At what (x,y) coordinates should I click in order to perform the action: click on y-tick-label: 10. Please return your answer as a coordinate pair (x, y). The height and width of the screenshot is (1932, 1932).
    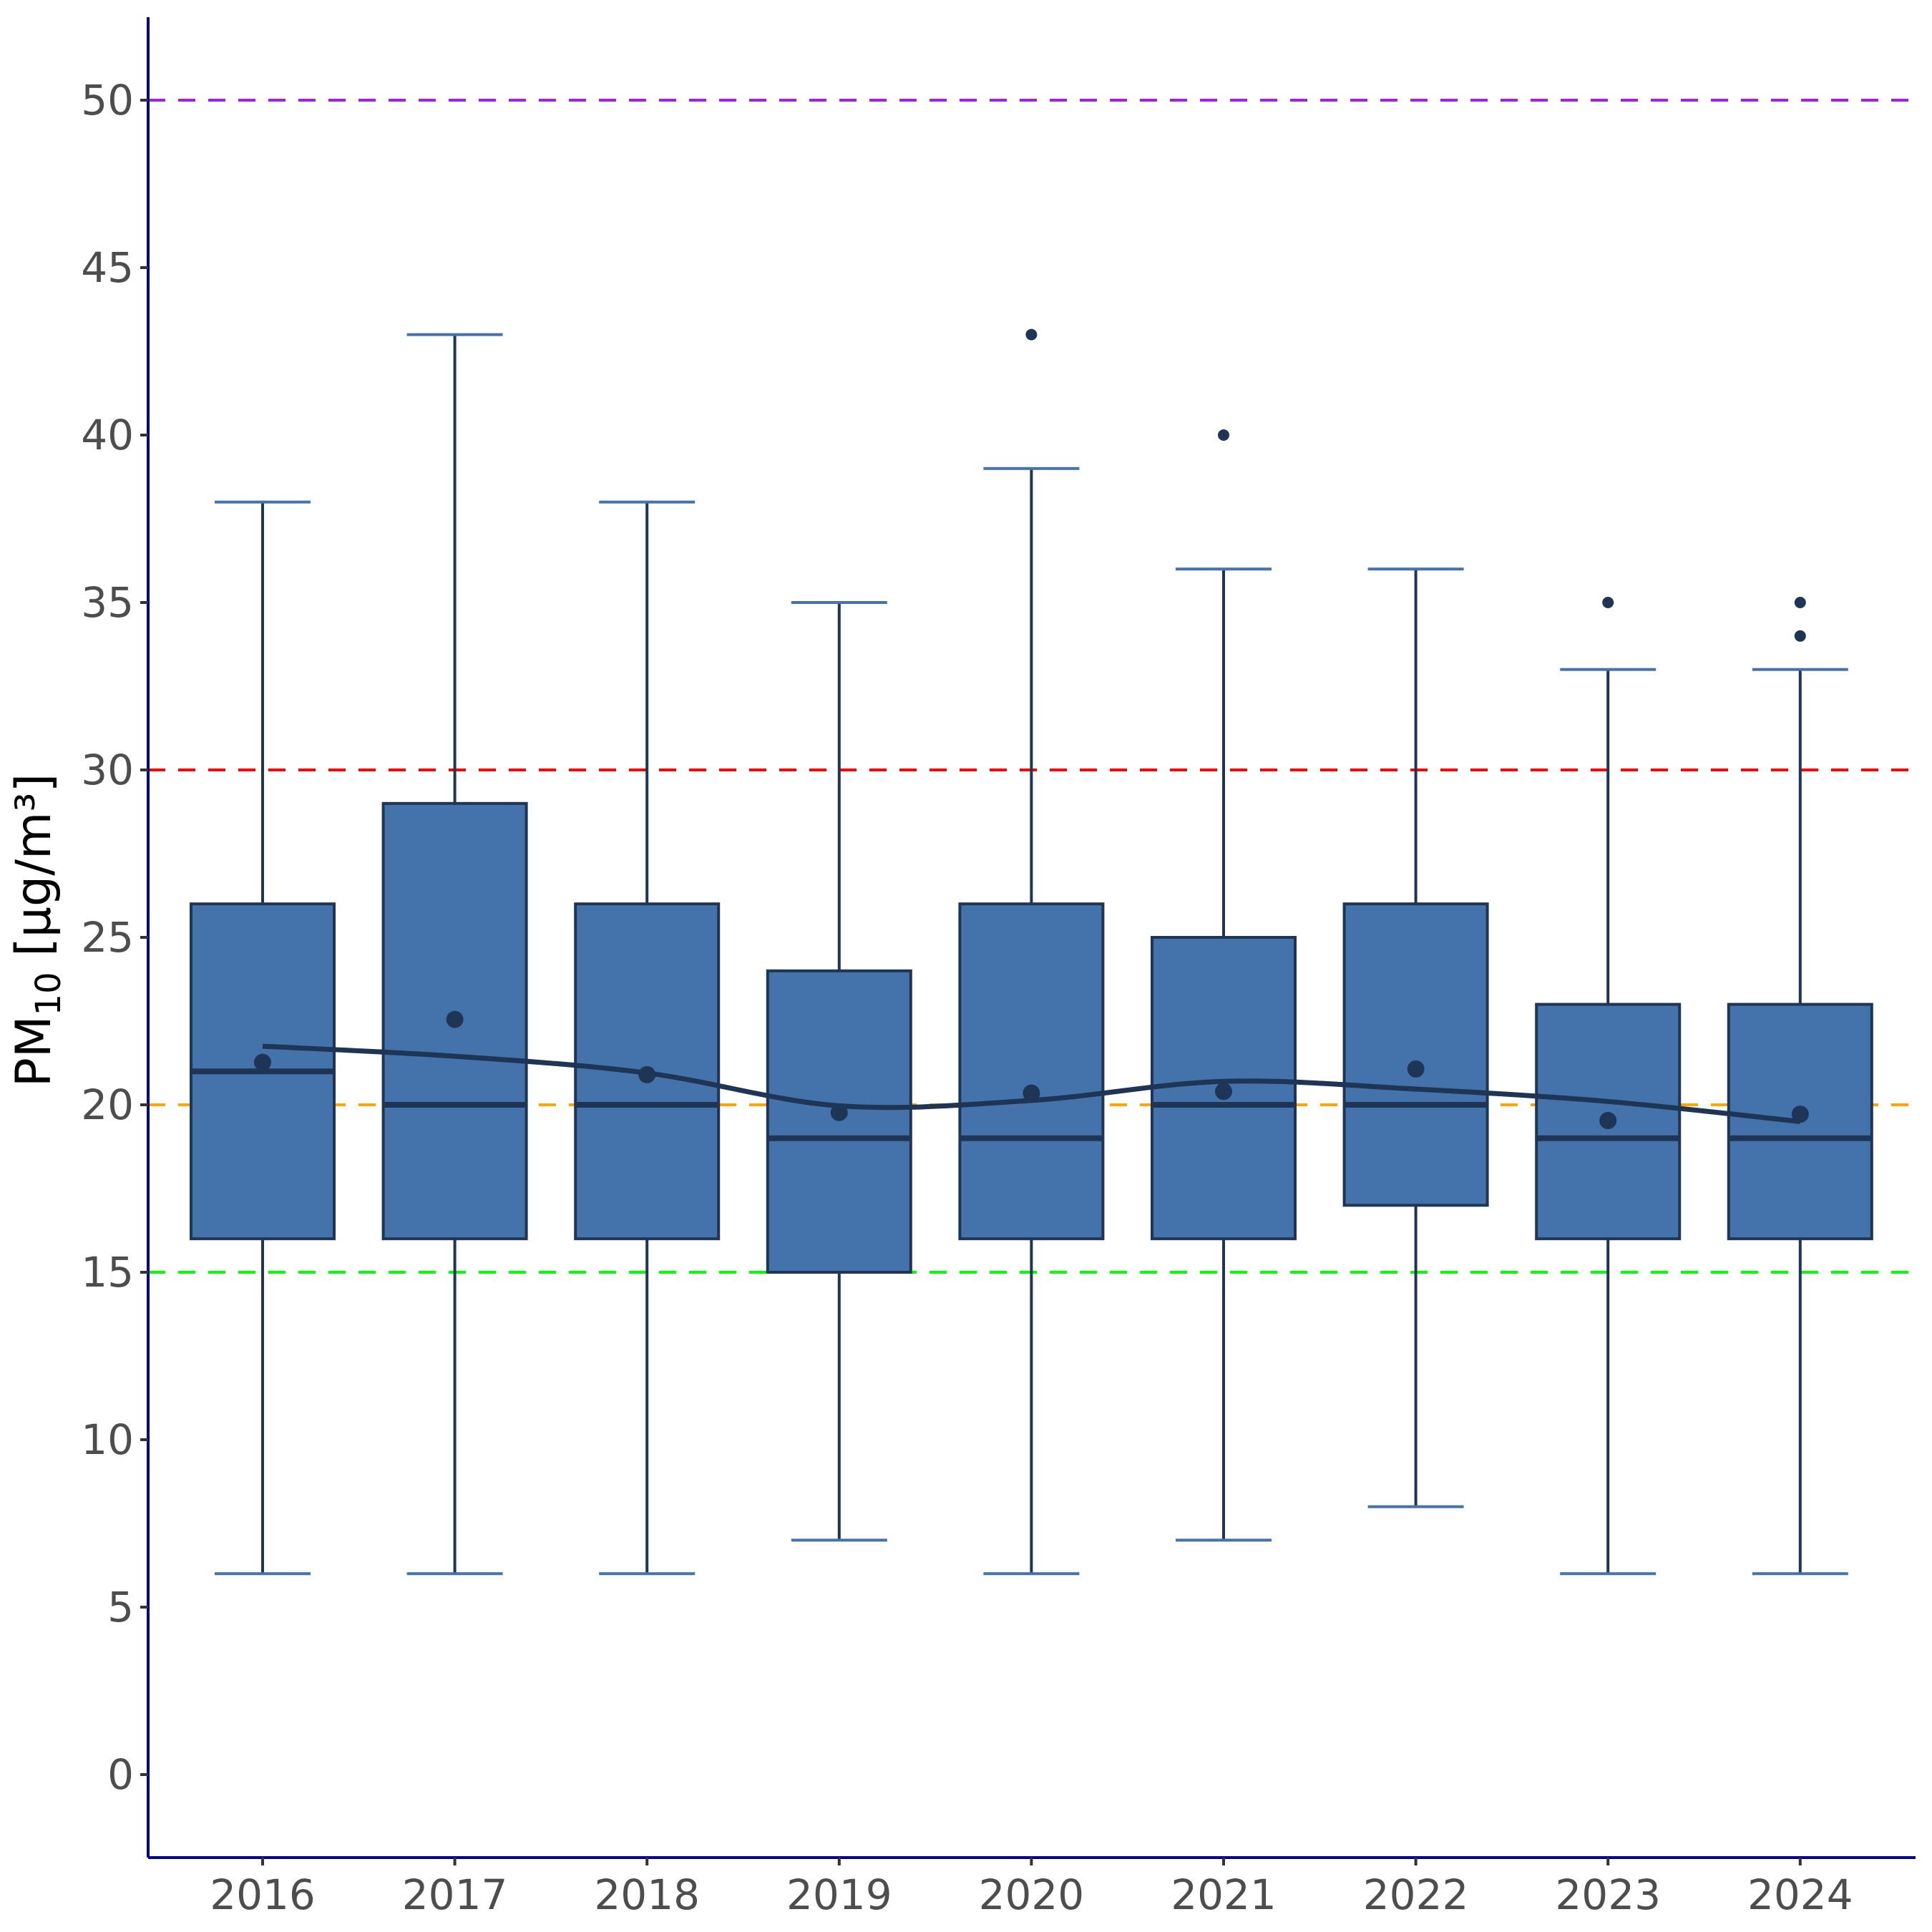
    Looking at the image, I should click on (107, 1439).